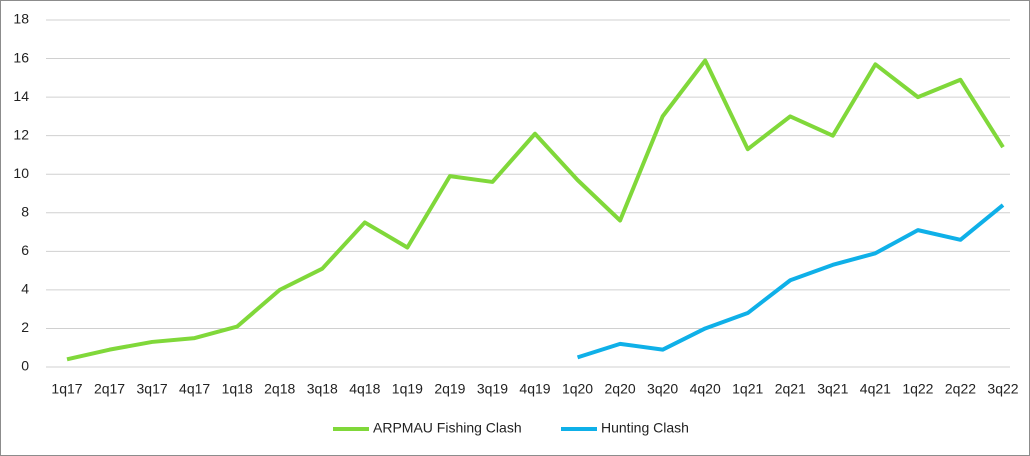 The image size is (1030, 456). Describe the element at coordinates (66, 389) in the screenshot. I see `x-tick-label: 1q17` at that location.